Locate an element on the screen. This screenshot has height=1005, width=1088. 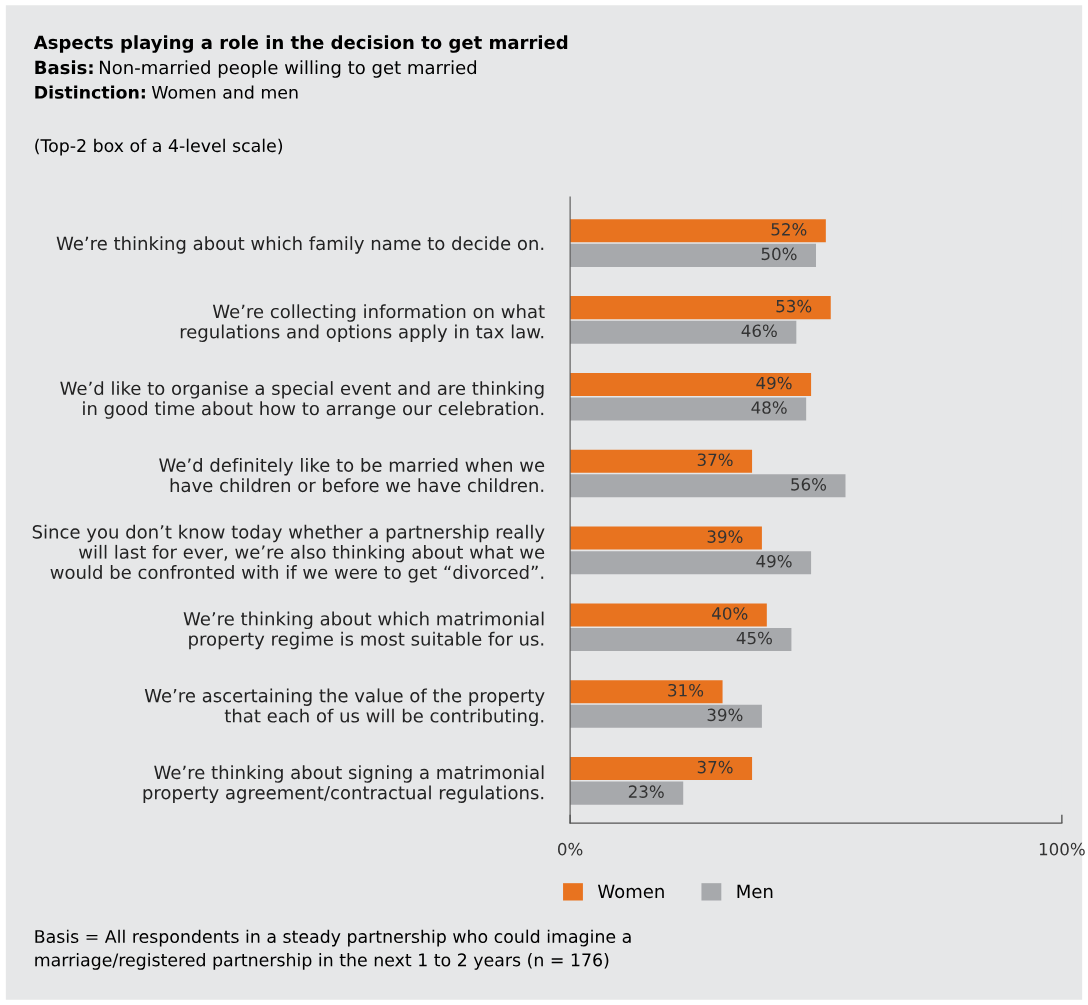
text: Distinction: Women and men is located at coordinates (166, 92).